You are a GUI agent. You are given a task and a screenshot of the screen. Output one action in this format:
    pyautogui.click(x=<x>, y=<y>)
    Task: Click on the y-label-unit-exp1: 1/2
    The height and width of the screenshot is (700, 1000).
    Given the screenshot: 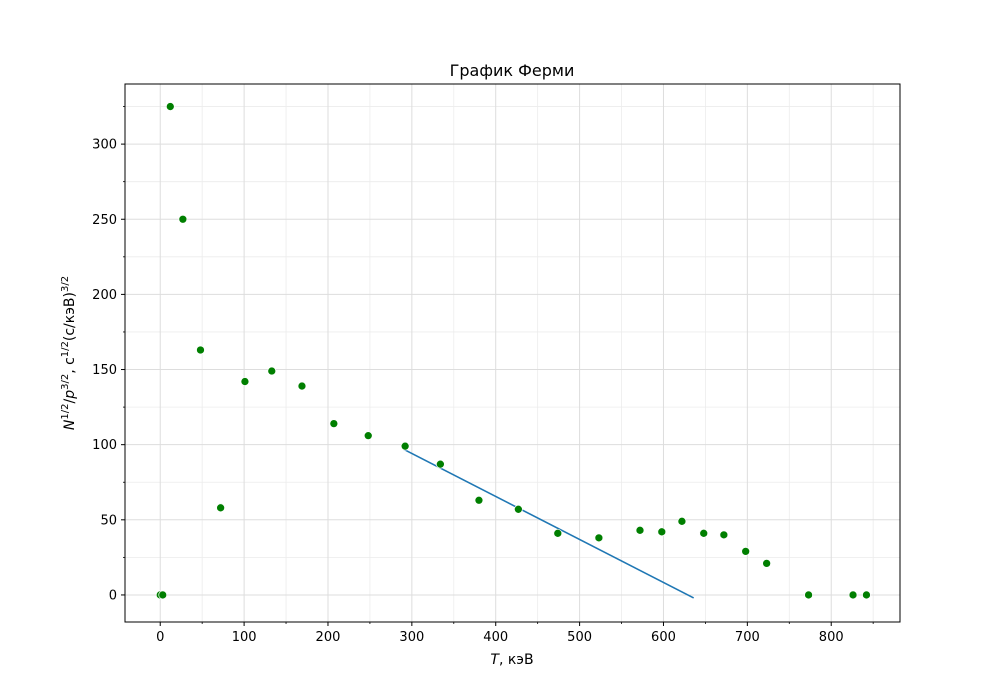 What is the action you would take?
    pyautogui.click(x=65, y=349)
    